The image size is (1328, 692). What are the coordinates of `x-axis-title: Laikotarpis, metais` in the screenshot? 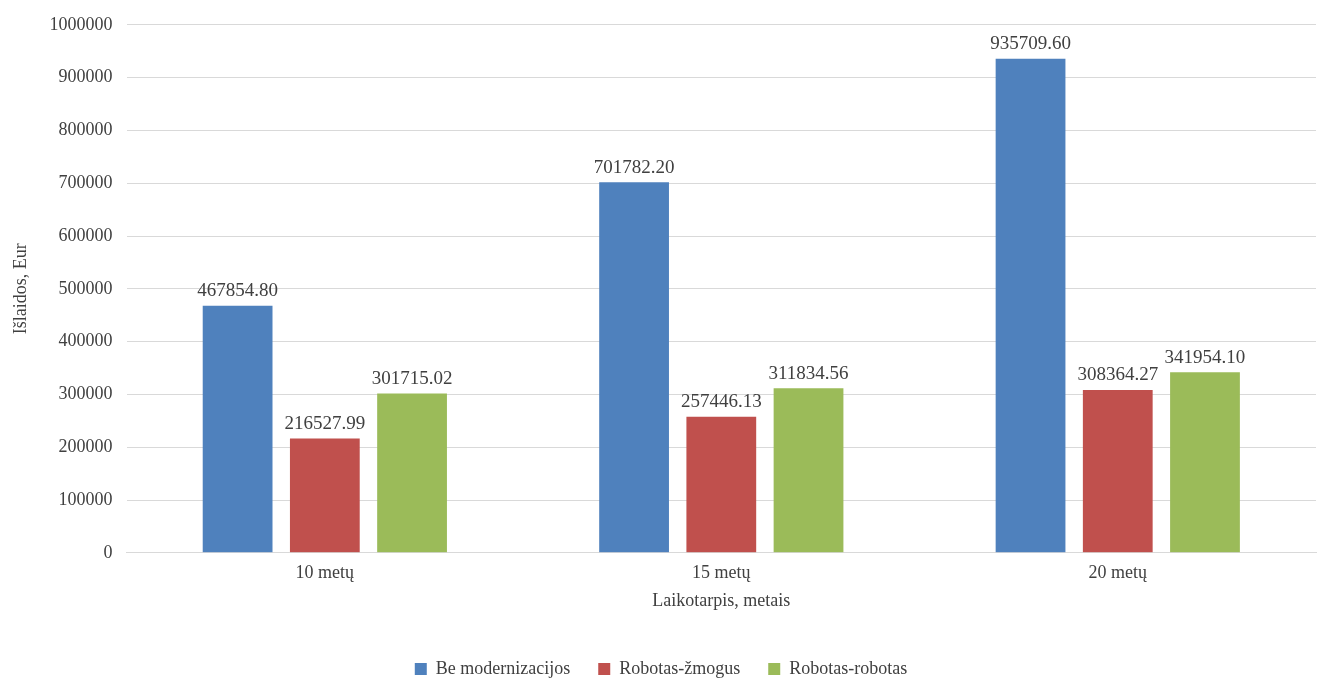 It's located at (721, 599).